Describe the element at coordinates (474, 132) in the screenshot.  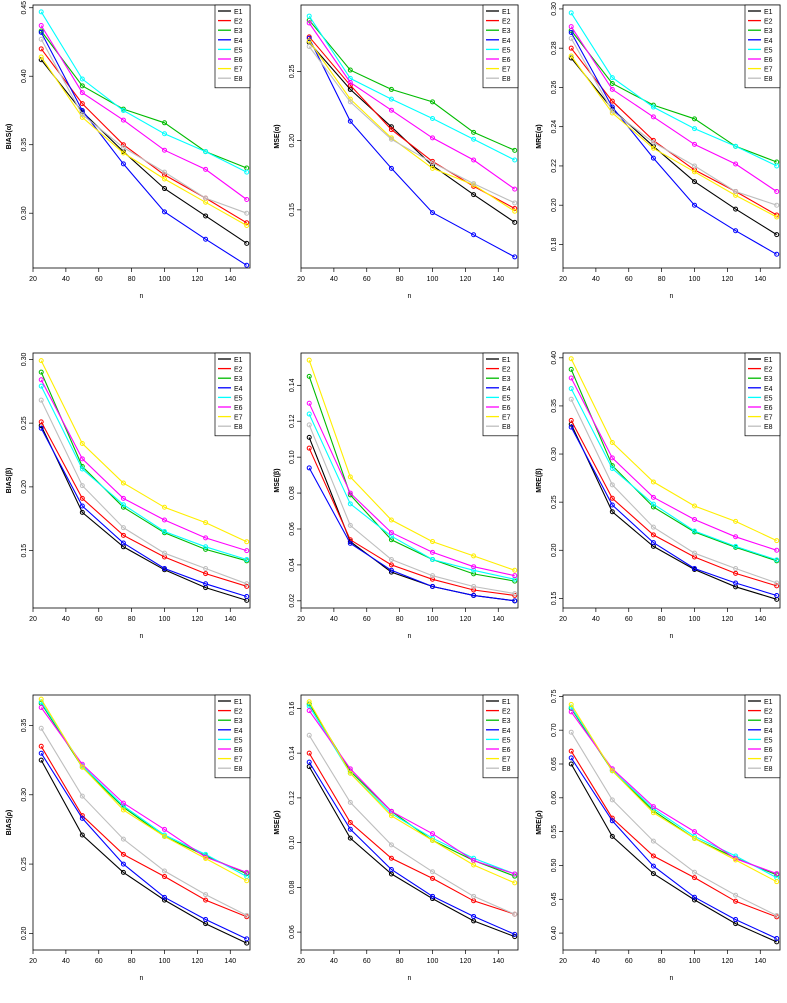
I see `data-point-E3` at that location.